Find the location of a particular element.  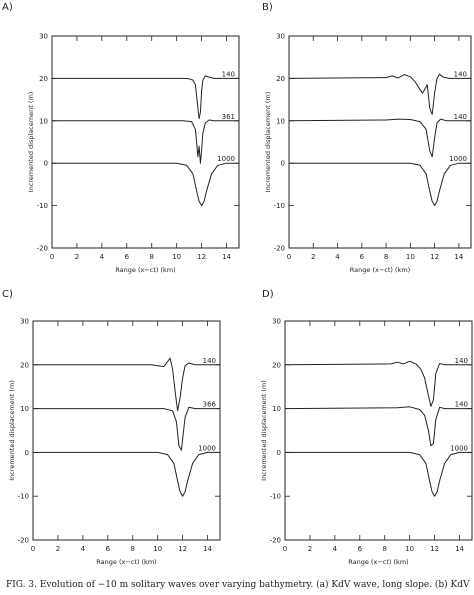

panel-label: D) is located at coordinates (268, 294).